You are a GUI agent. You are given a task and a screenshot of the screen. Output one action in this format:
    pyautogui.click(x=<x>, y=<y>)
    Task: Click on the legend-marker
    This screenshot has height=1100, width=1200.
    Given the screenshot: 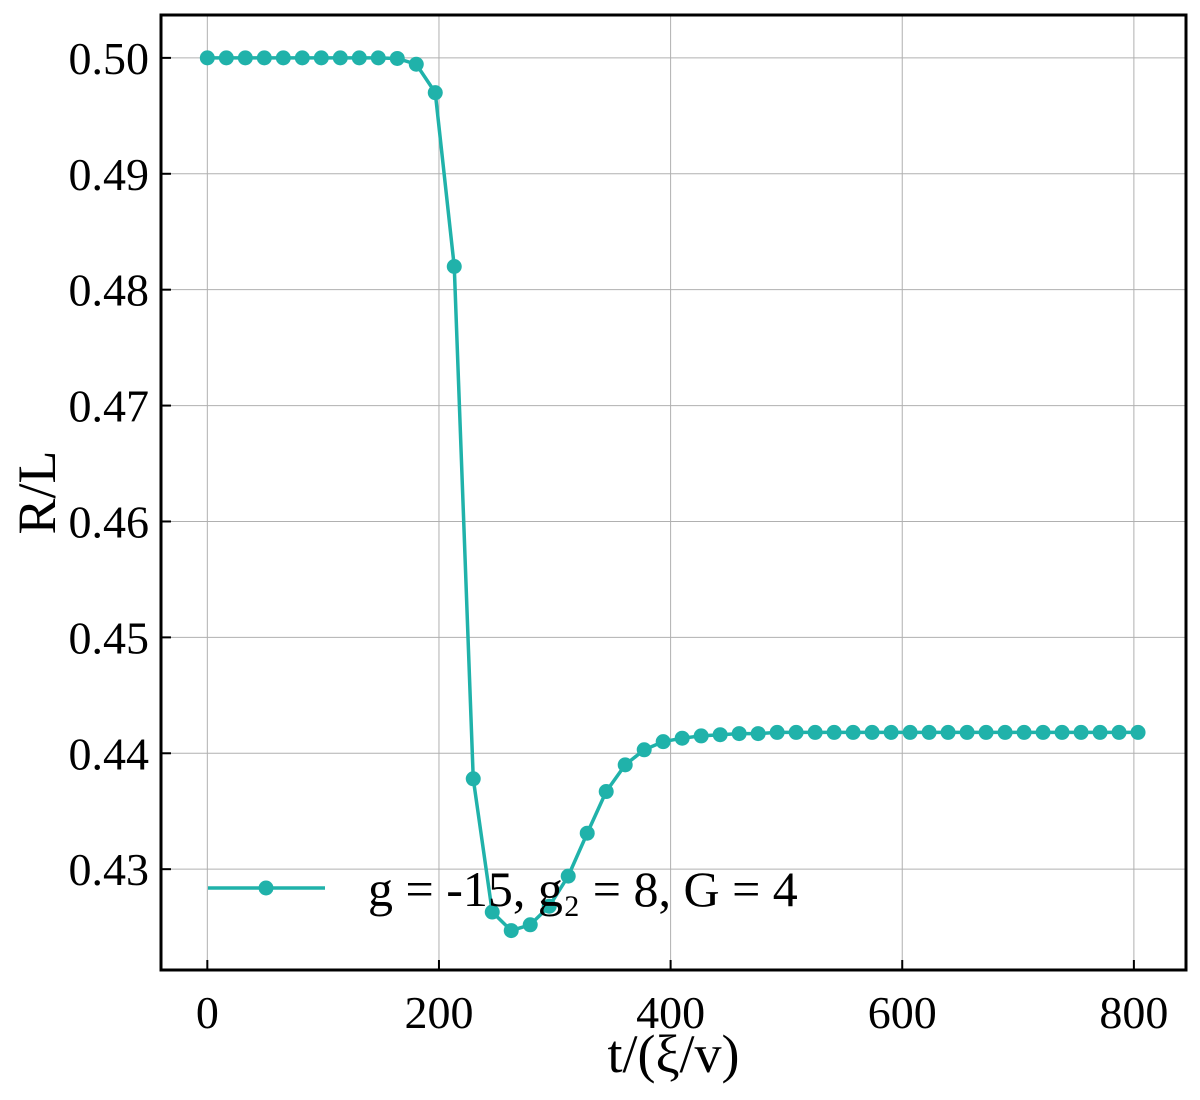 What is the action you would take?
    pyautogui.click(x=266, y=888)
    